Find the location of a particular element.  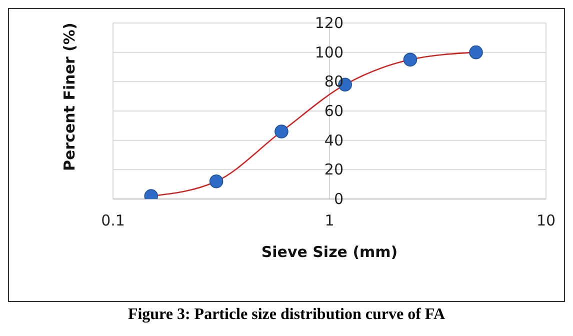

y-tick-label: 20 is located at coordinates (334, 169).